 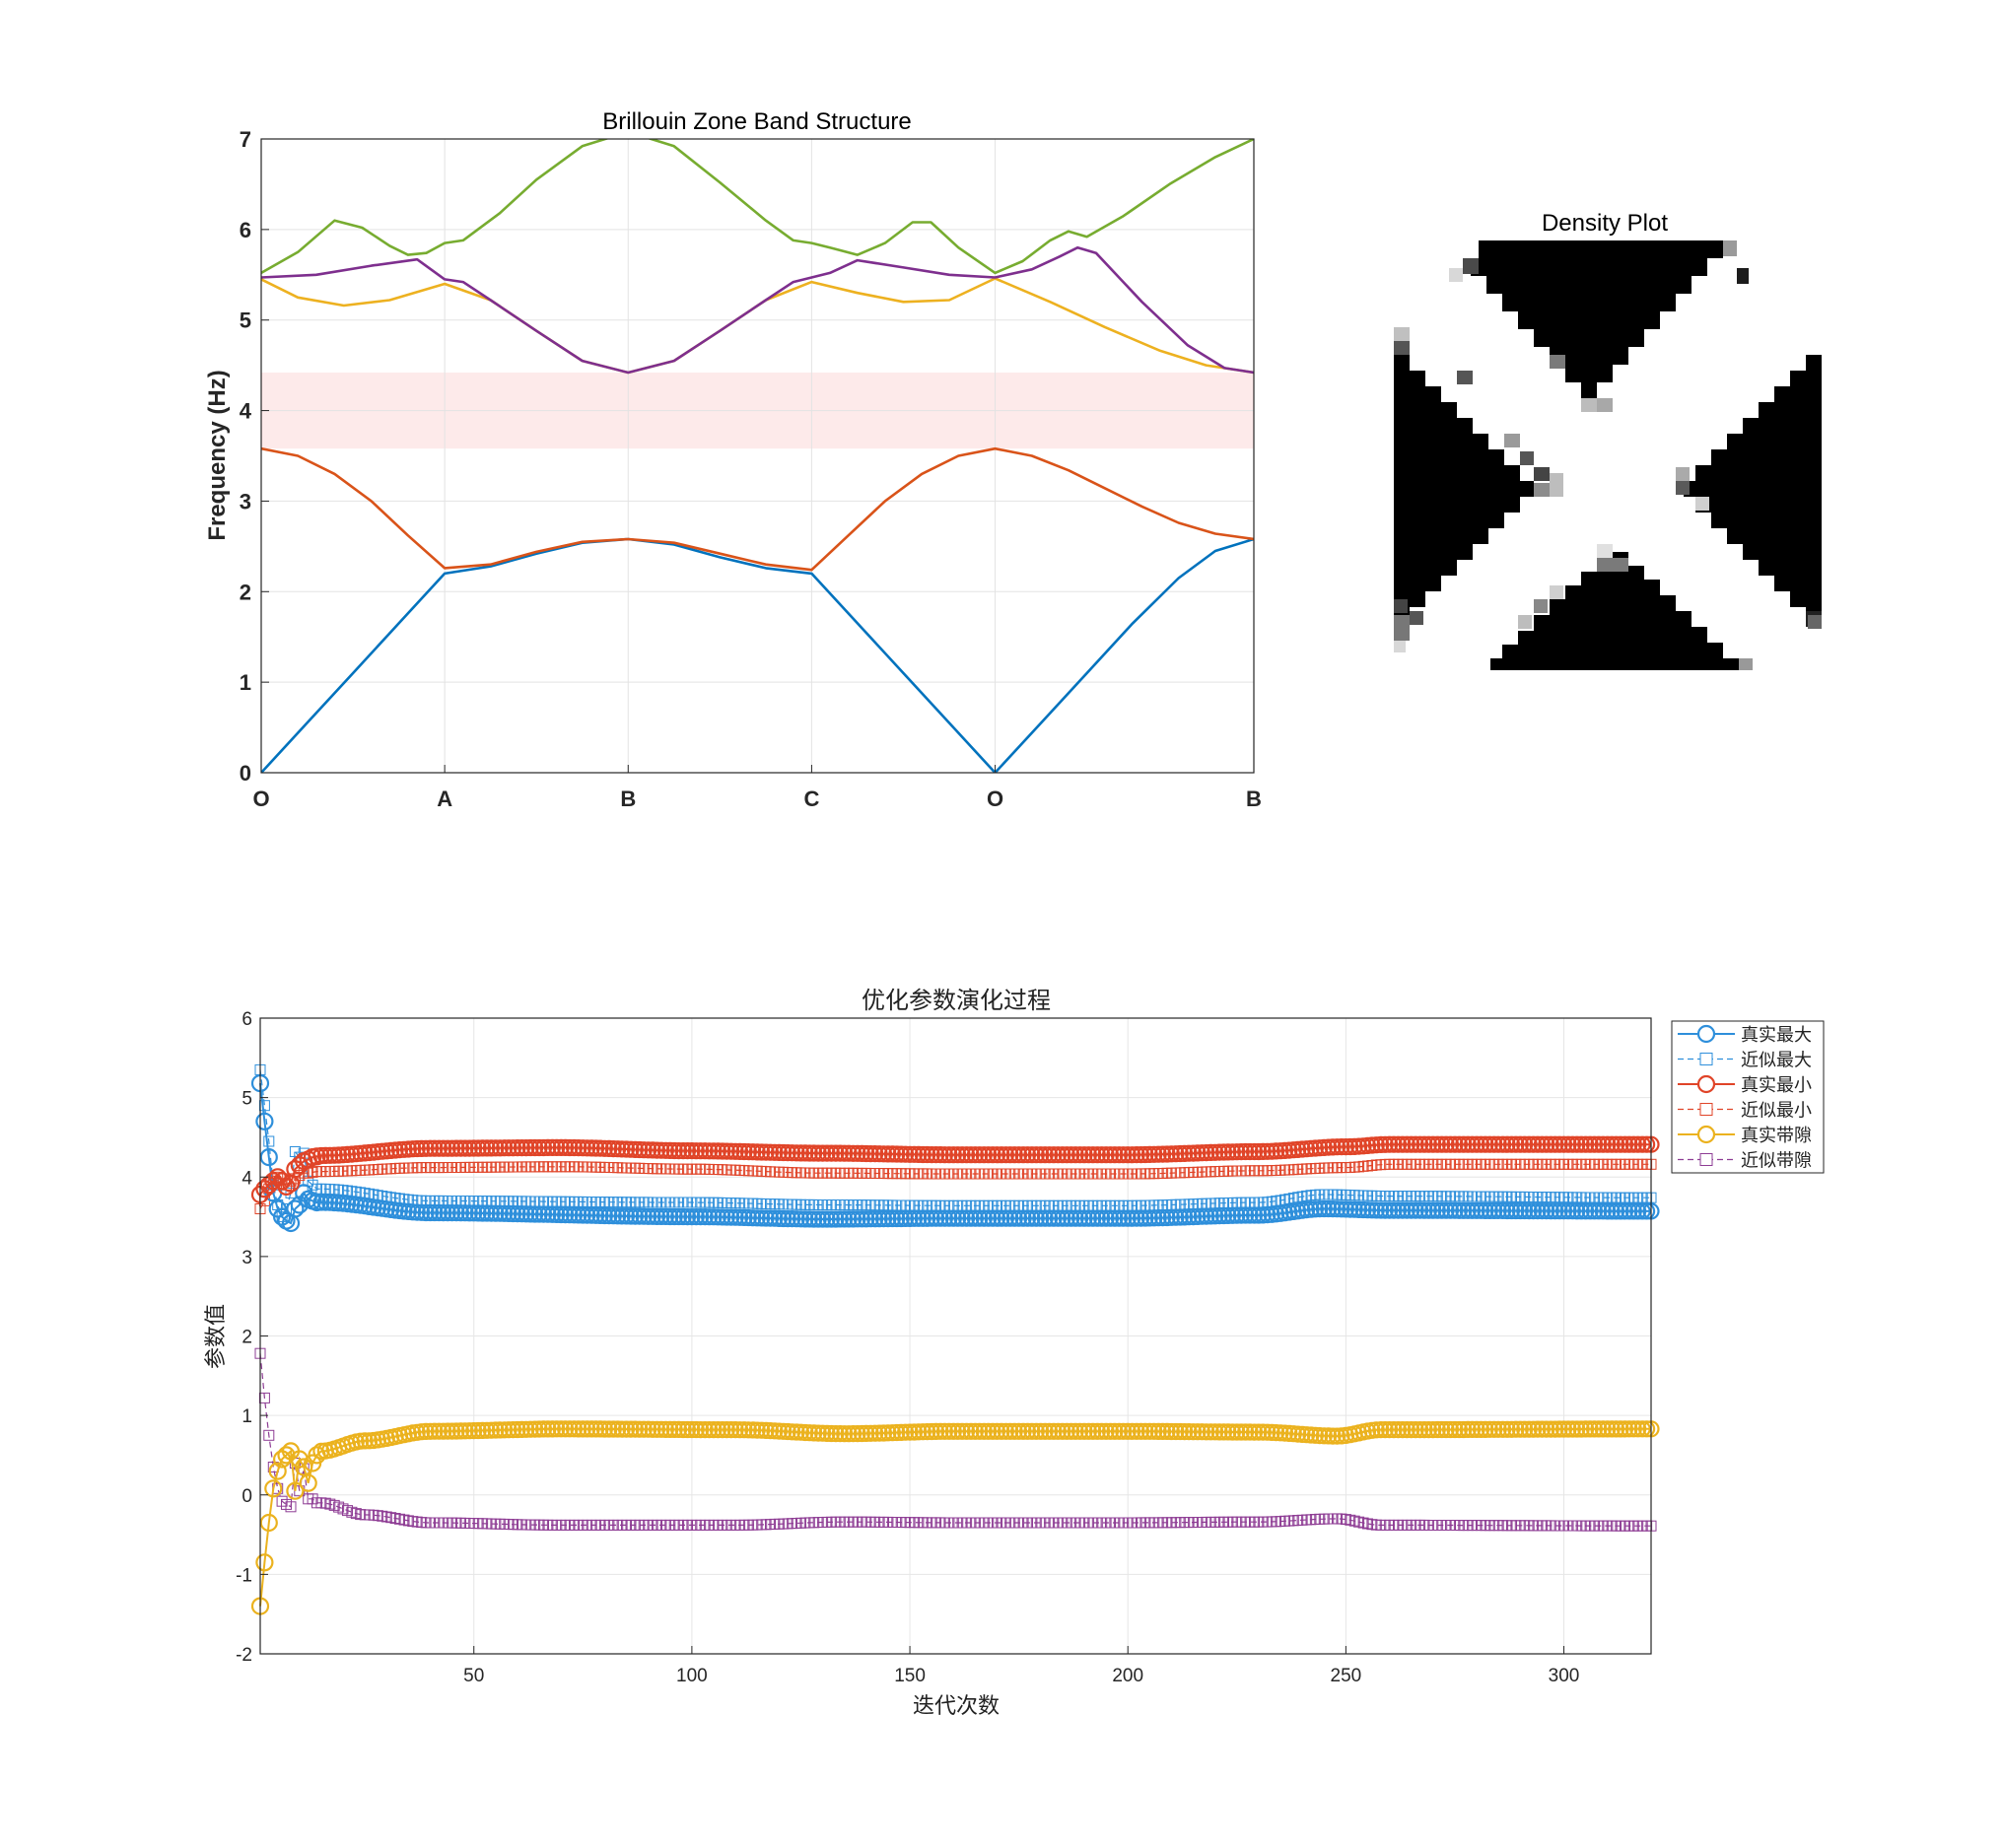 I want to click on band-ylabel: Frequency (Hz), so click(x=217, y=455).